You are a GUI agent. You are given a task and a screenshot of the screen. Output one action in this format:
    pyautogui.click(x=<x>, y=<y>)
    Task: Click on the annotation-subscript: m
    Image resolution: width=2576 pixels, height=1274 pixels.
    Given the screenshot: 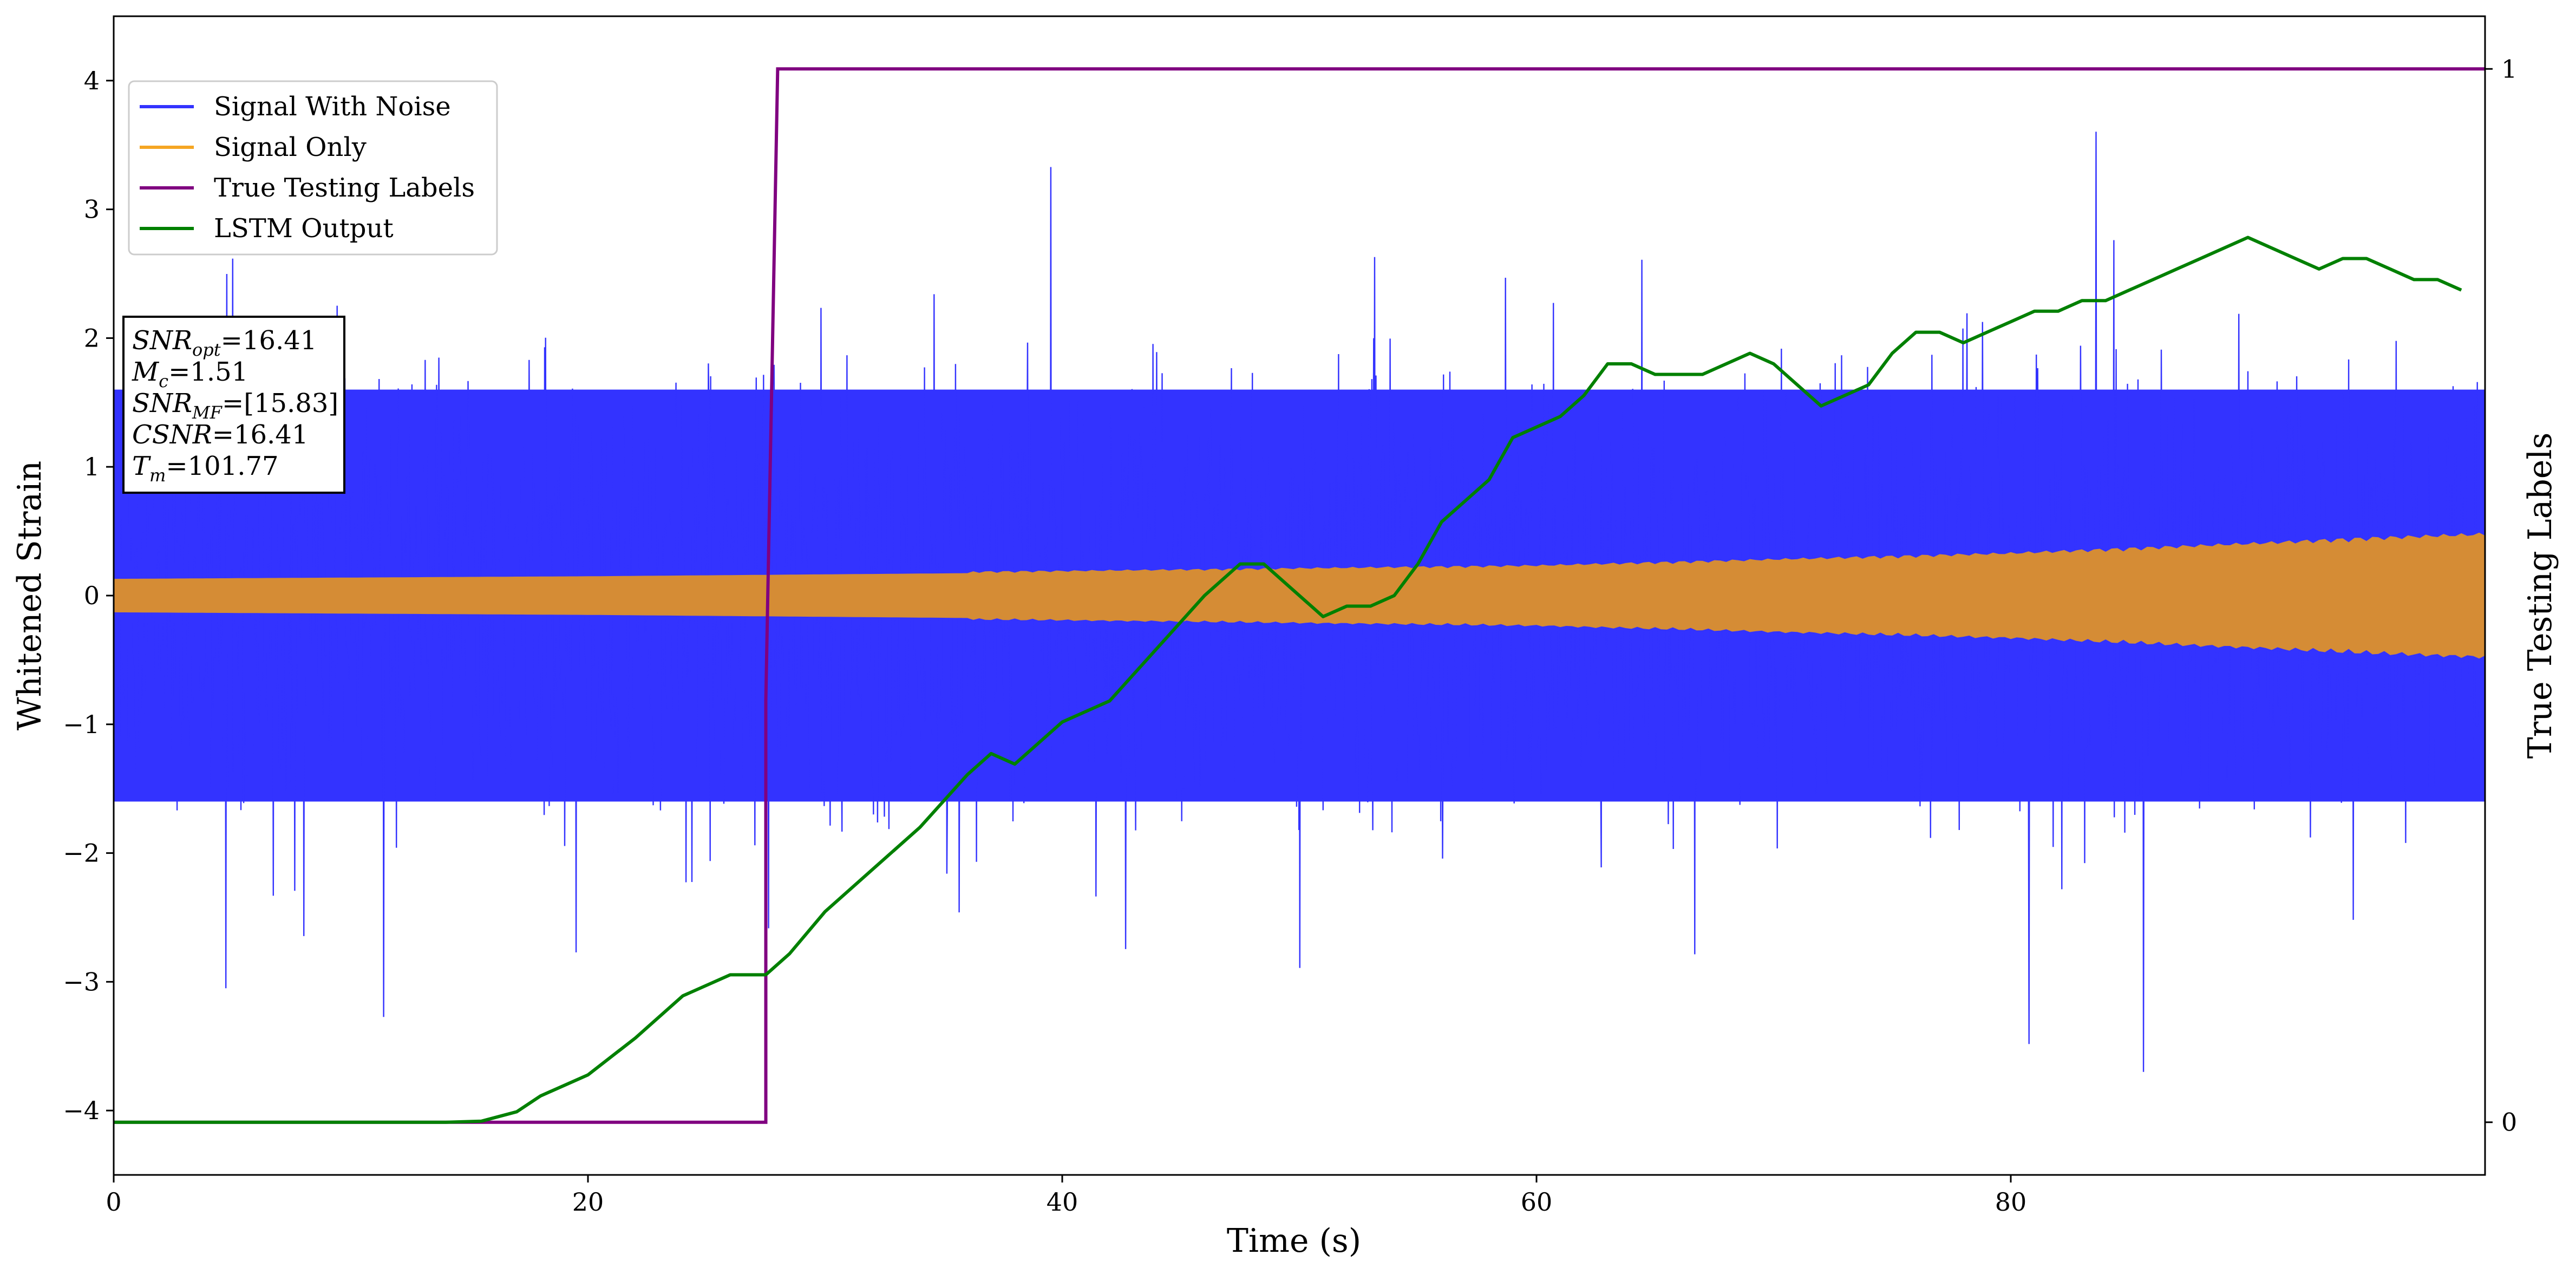 What is the action you would take?
    pyautogui.click(x=157, y=475)
    